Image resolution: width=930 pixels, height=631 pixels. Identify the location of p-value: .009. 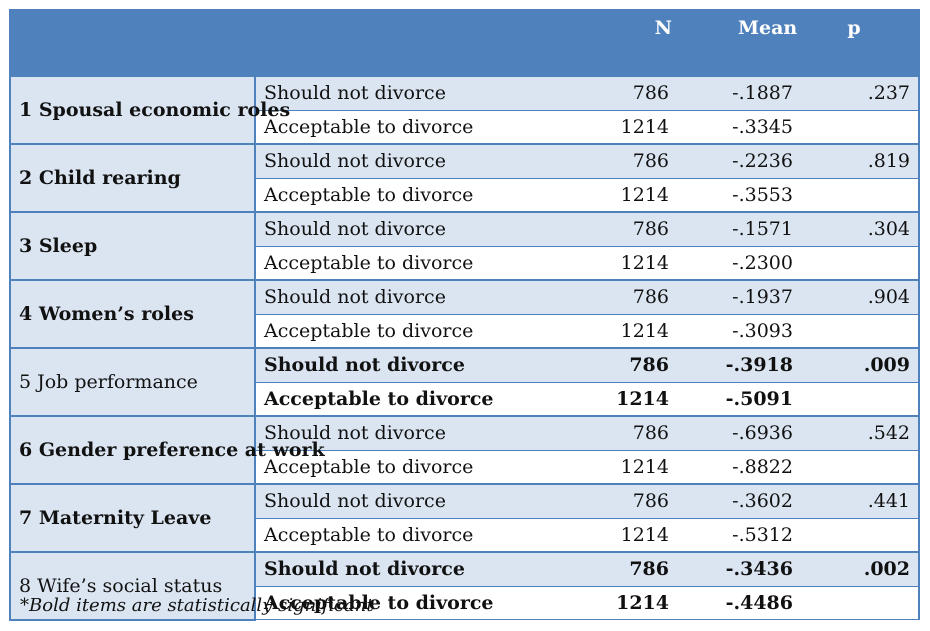
(860, 365).